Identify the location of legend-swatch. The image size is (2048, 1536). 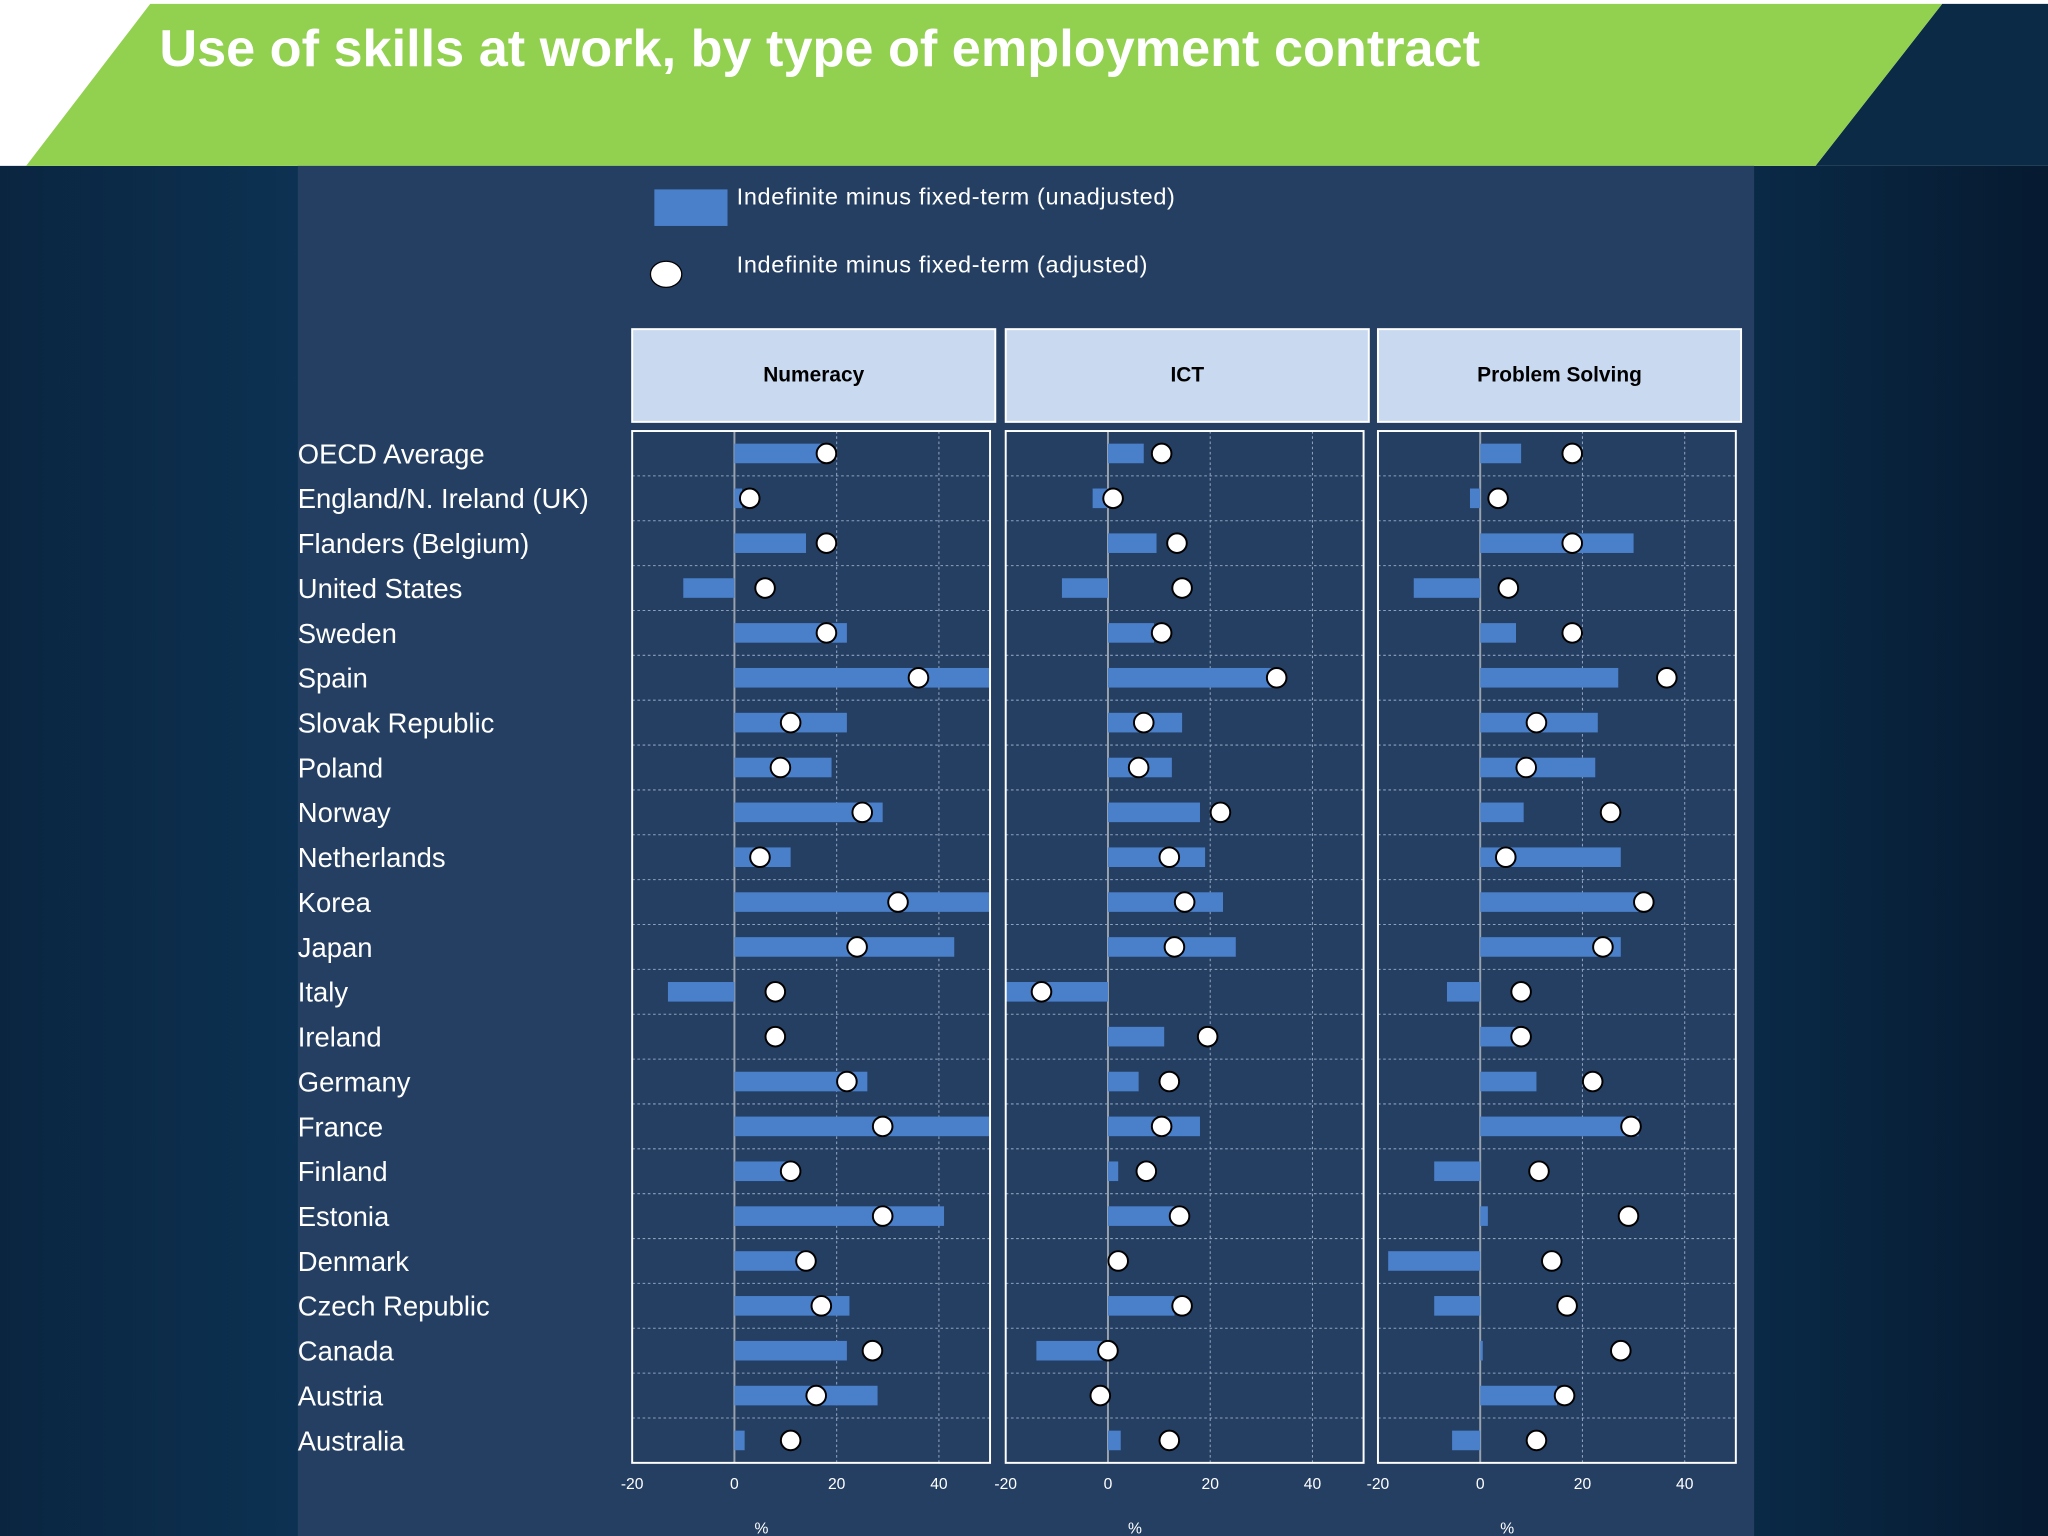
(666, 274).